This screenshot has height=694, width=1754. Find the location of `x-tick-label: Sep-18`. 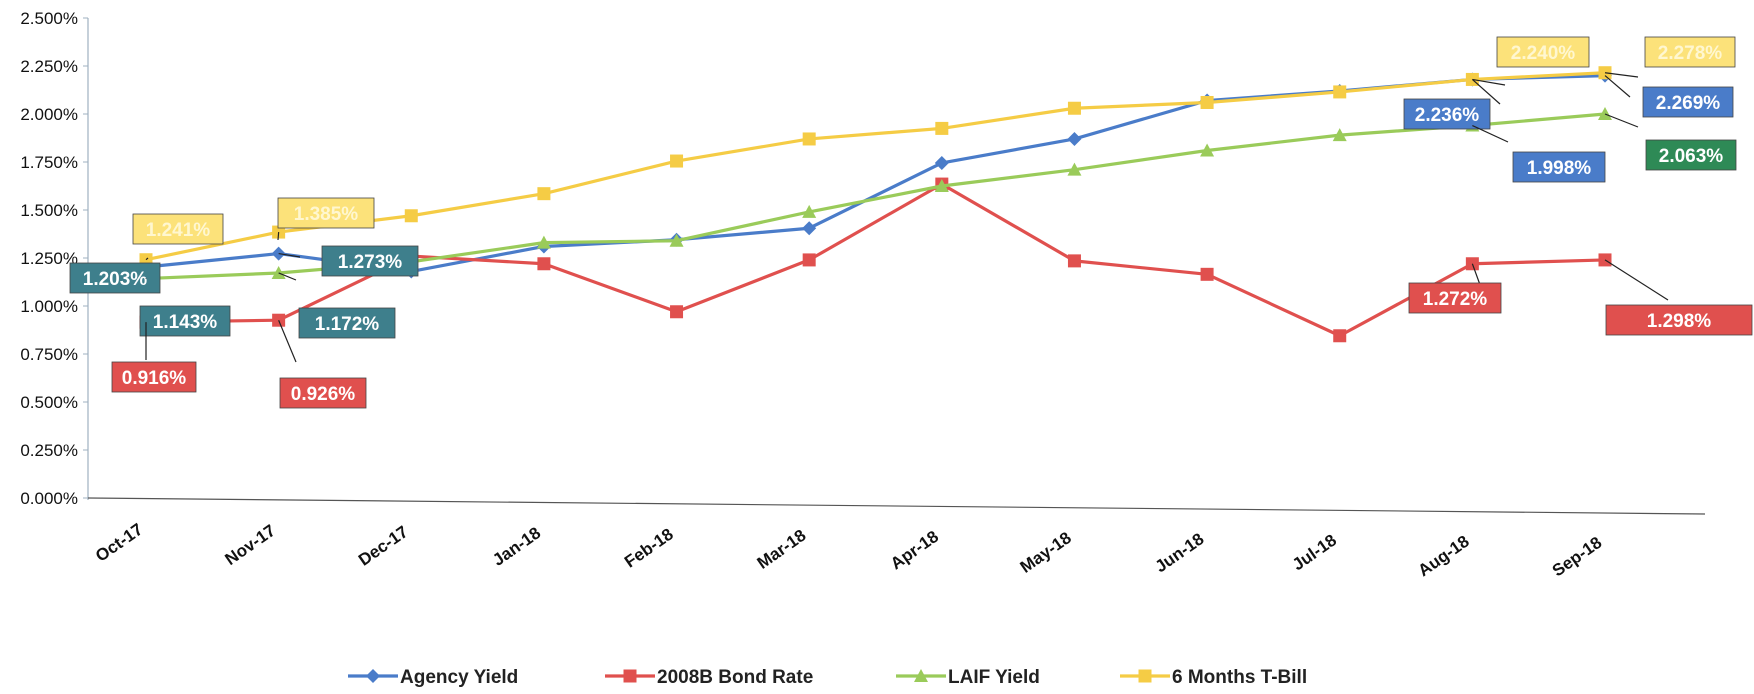

x-tick-label: Sep-18 is located at coordinates (1577, 557).